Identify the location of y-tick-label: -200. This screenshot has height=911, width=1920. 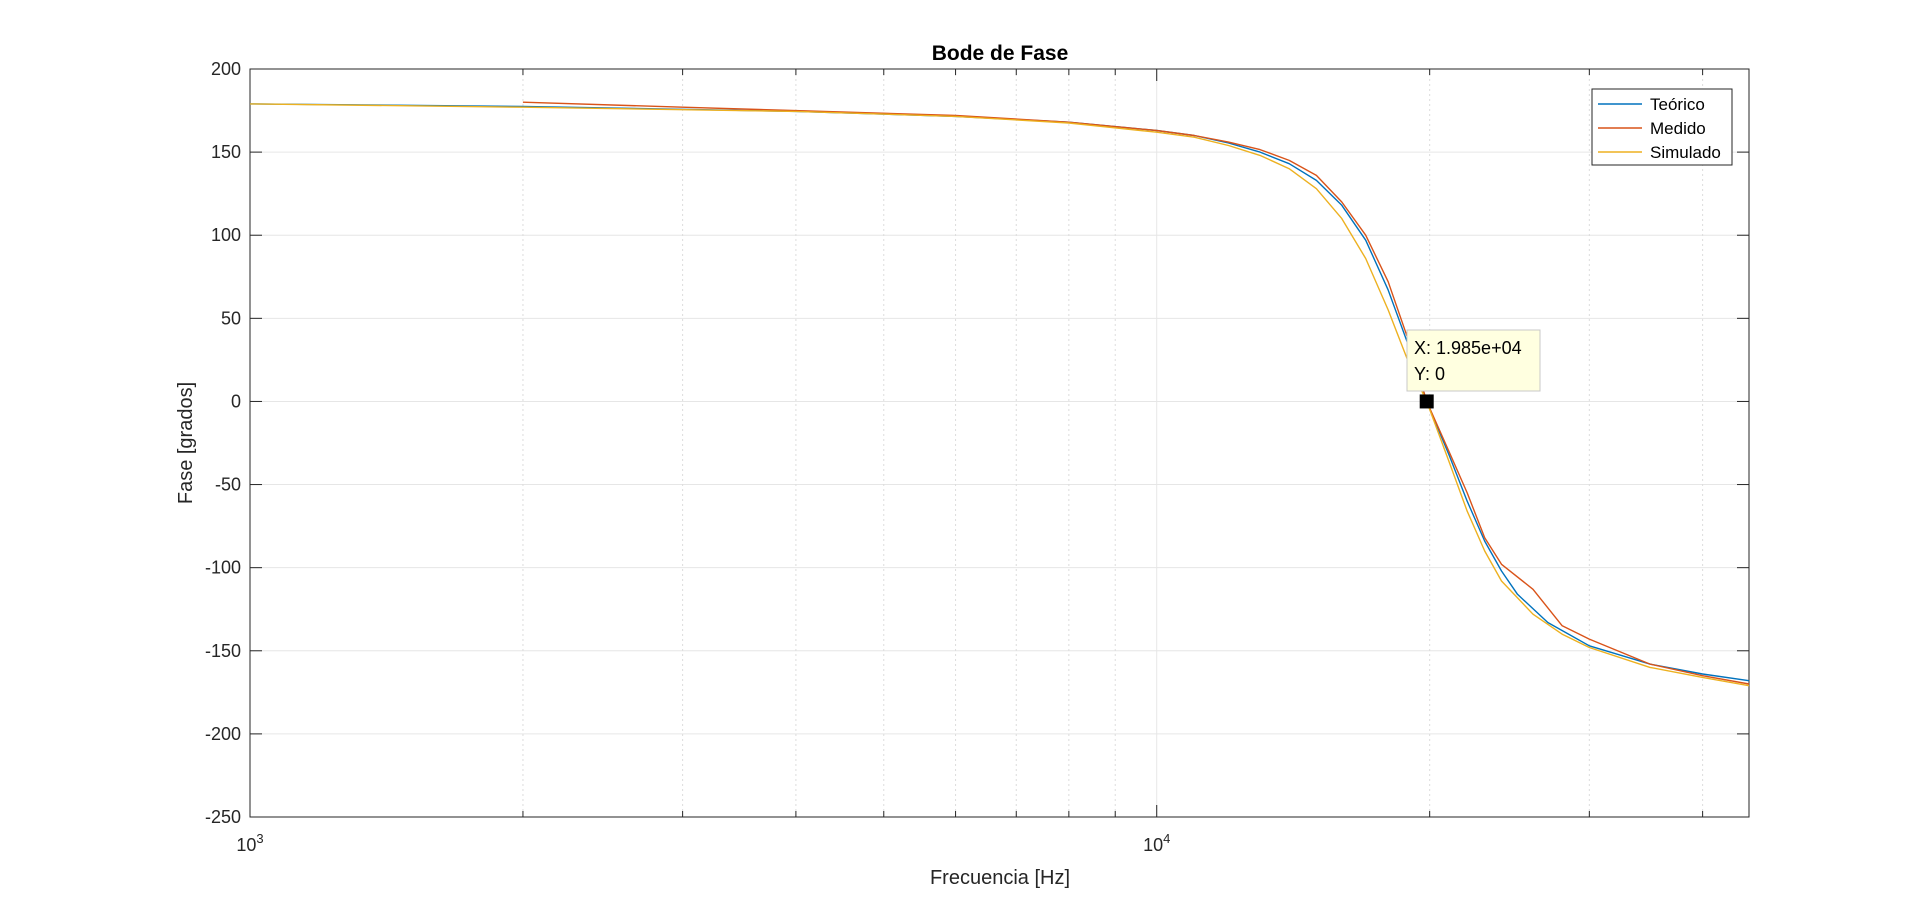
(223, 734).